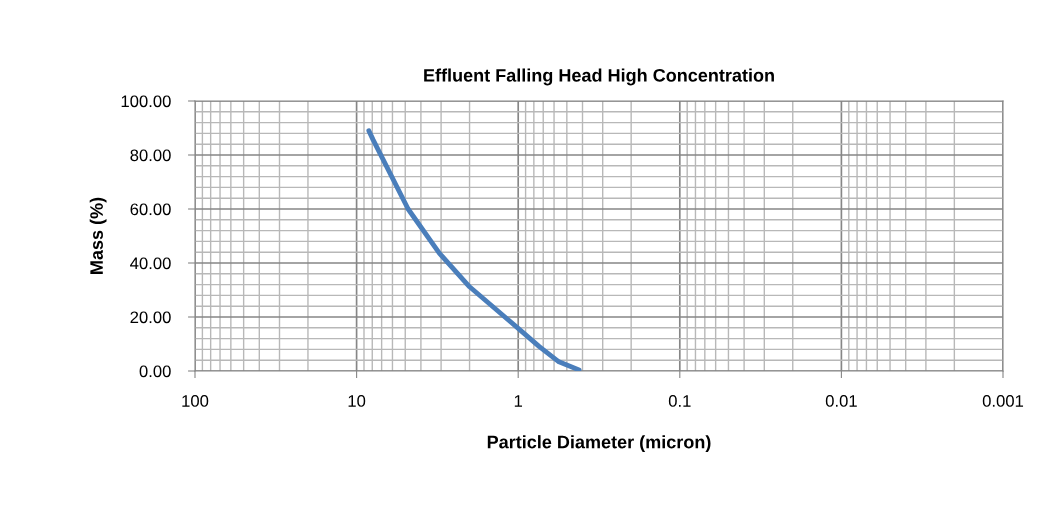 Image resolution: width=1050 pixels, height=512 pixels. I want to click on y-tick-label: 40.00, so click(150, 263).